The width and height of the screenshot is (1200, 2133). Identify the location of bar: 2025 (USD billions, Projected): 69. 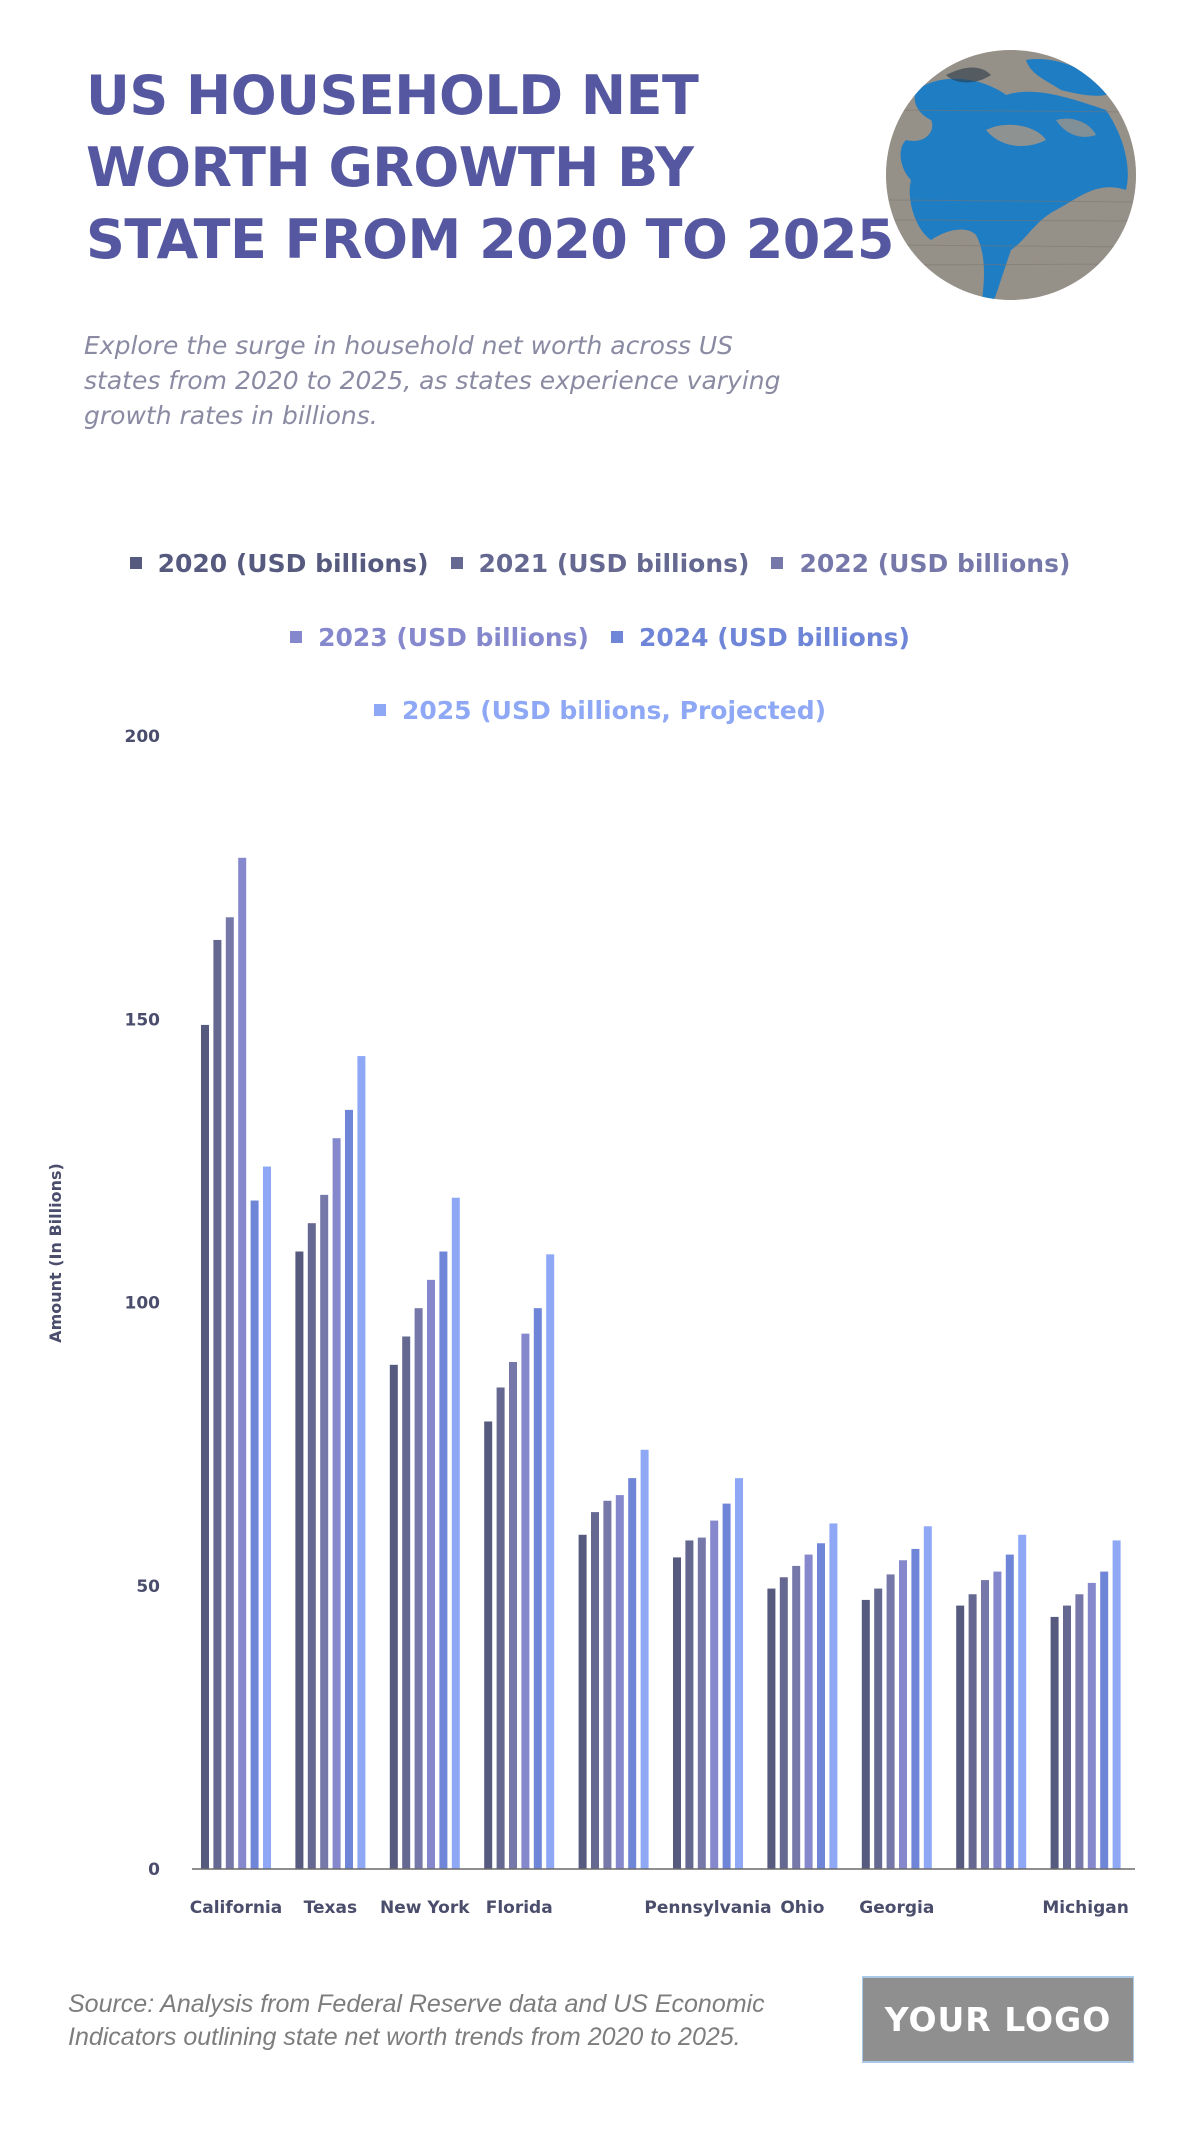
(739, 1673).